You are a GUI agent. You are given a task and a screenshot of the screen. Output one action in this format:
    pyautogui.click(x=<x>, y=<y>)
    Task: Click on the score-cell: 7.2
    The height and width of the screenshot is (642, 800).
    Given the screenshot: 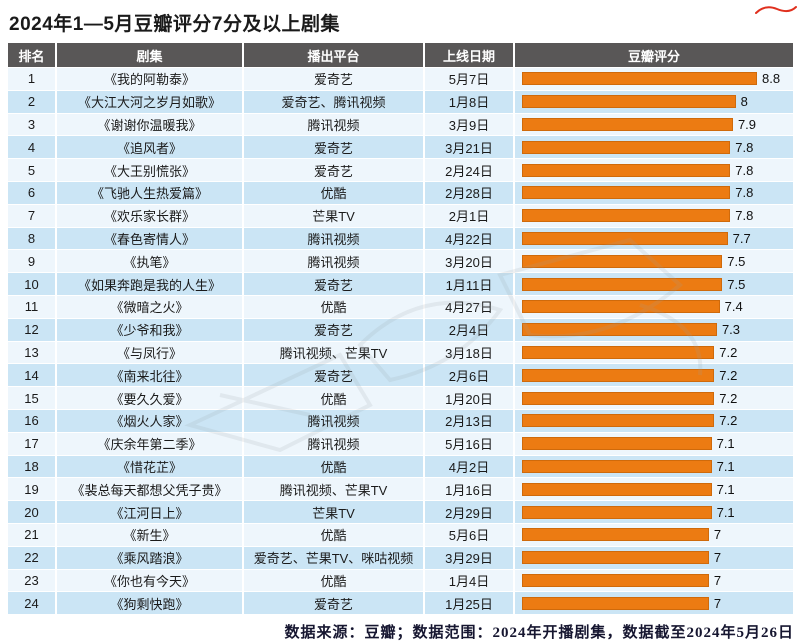 What is the action you would take?
    pyautogui.click(x=654, y=420)
    